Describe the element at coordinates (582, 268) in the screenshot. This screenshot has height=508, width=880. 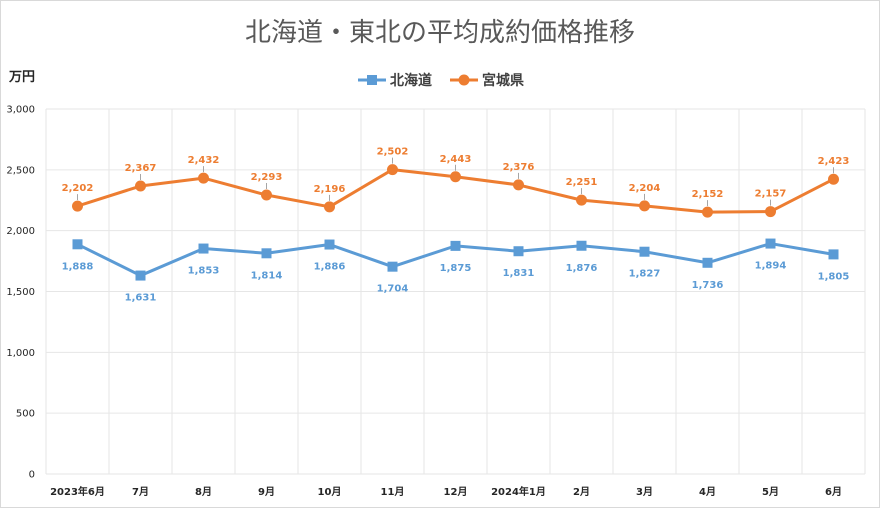
I see `data-label: 1,876` at that location.